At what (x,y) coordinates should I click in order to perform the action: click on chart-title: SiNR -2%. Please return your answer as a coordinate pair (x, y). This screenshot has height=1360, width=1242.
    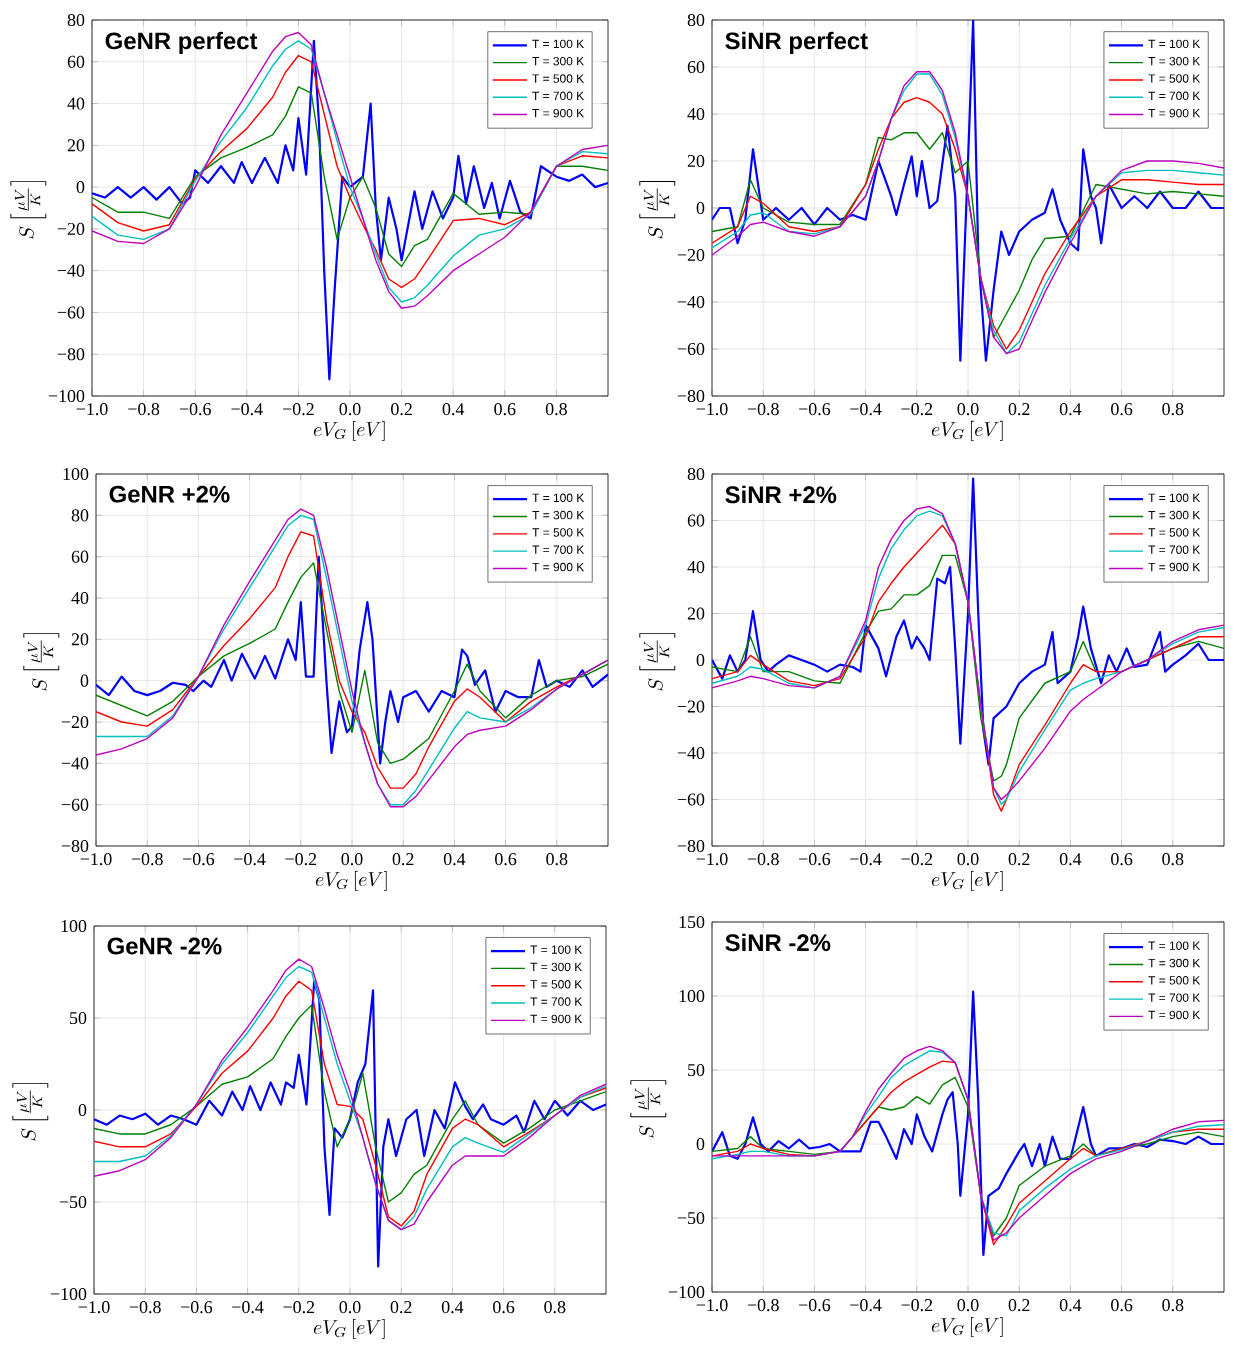
    Looking at the image, I should click on (778, 942).